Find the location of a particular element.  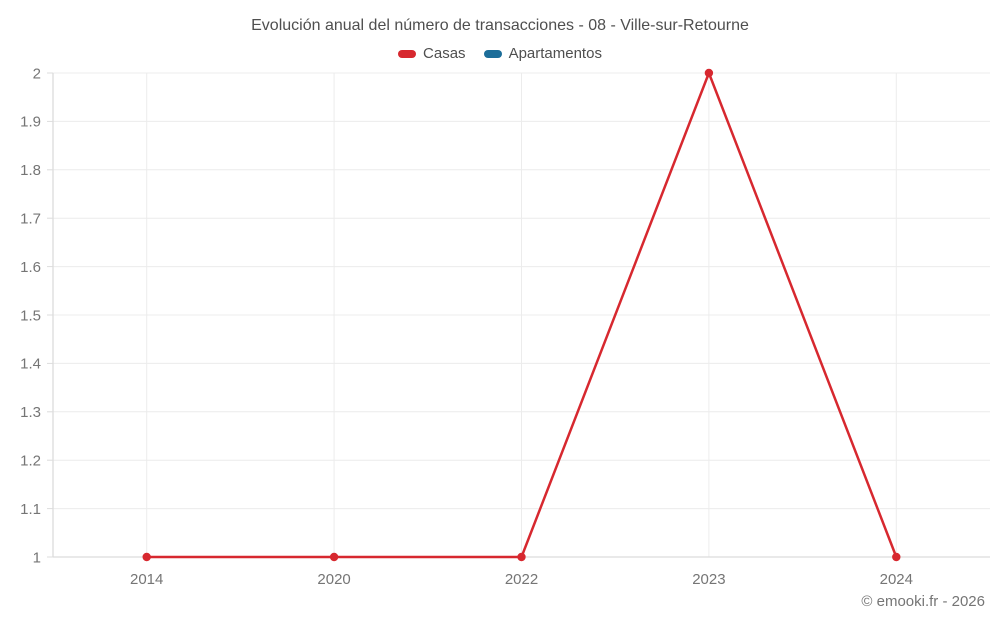

chart-legend: Casas Apartamentos is located at coordinates (500, 53).